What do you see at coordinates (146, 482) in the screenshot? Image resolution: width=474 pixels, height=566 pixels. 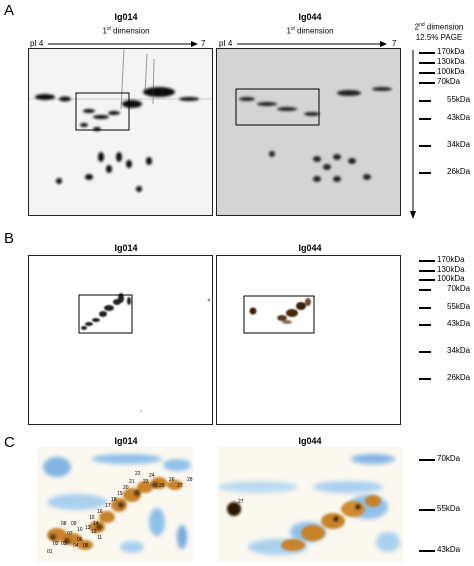 I see `spot-label-c-23: 23` at bounding box center [146, 482].